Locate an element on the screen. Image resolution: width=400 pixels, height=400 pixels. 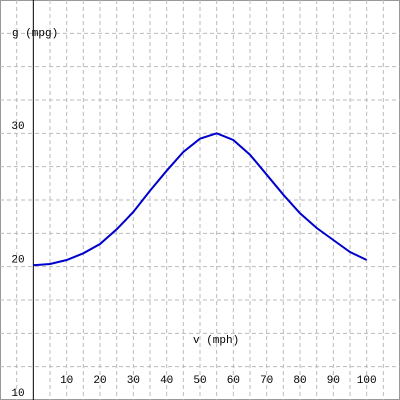
x-tick-label: 100 is located at coordinates (367, 381).